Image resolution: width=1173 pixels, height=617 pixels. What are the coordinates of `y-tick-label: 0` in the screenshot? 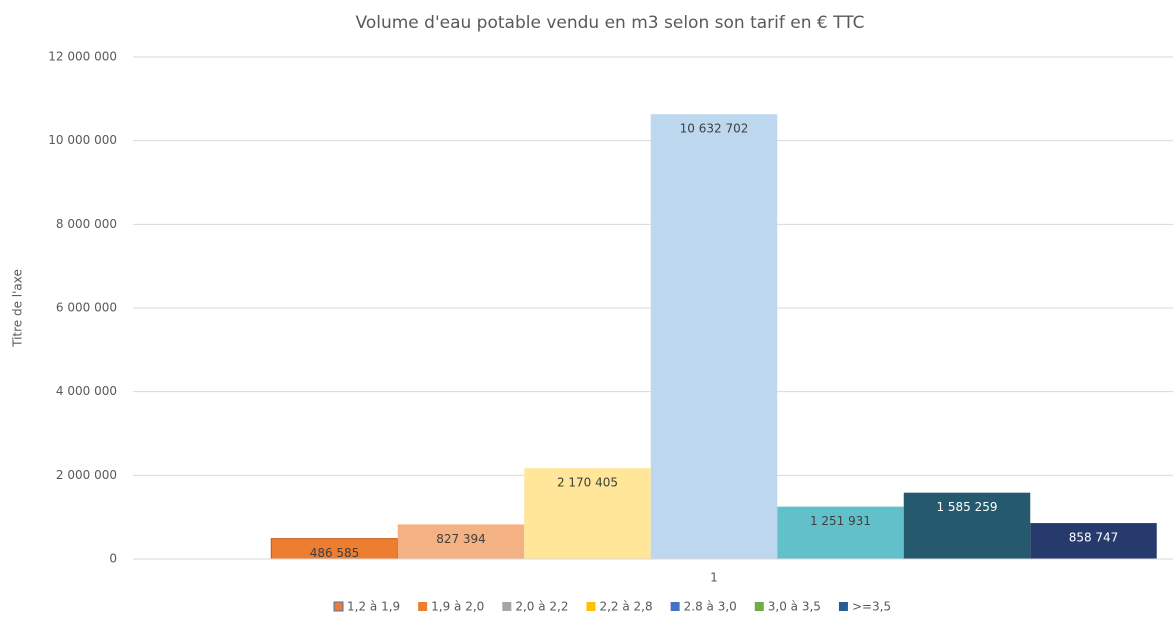 It's located at (113, 559).